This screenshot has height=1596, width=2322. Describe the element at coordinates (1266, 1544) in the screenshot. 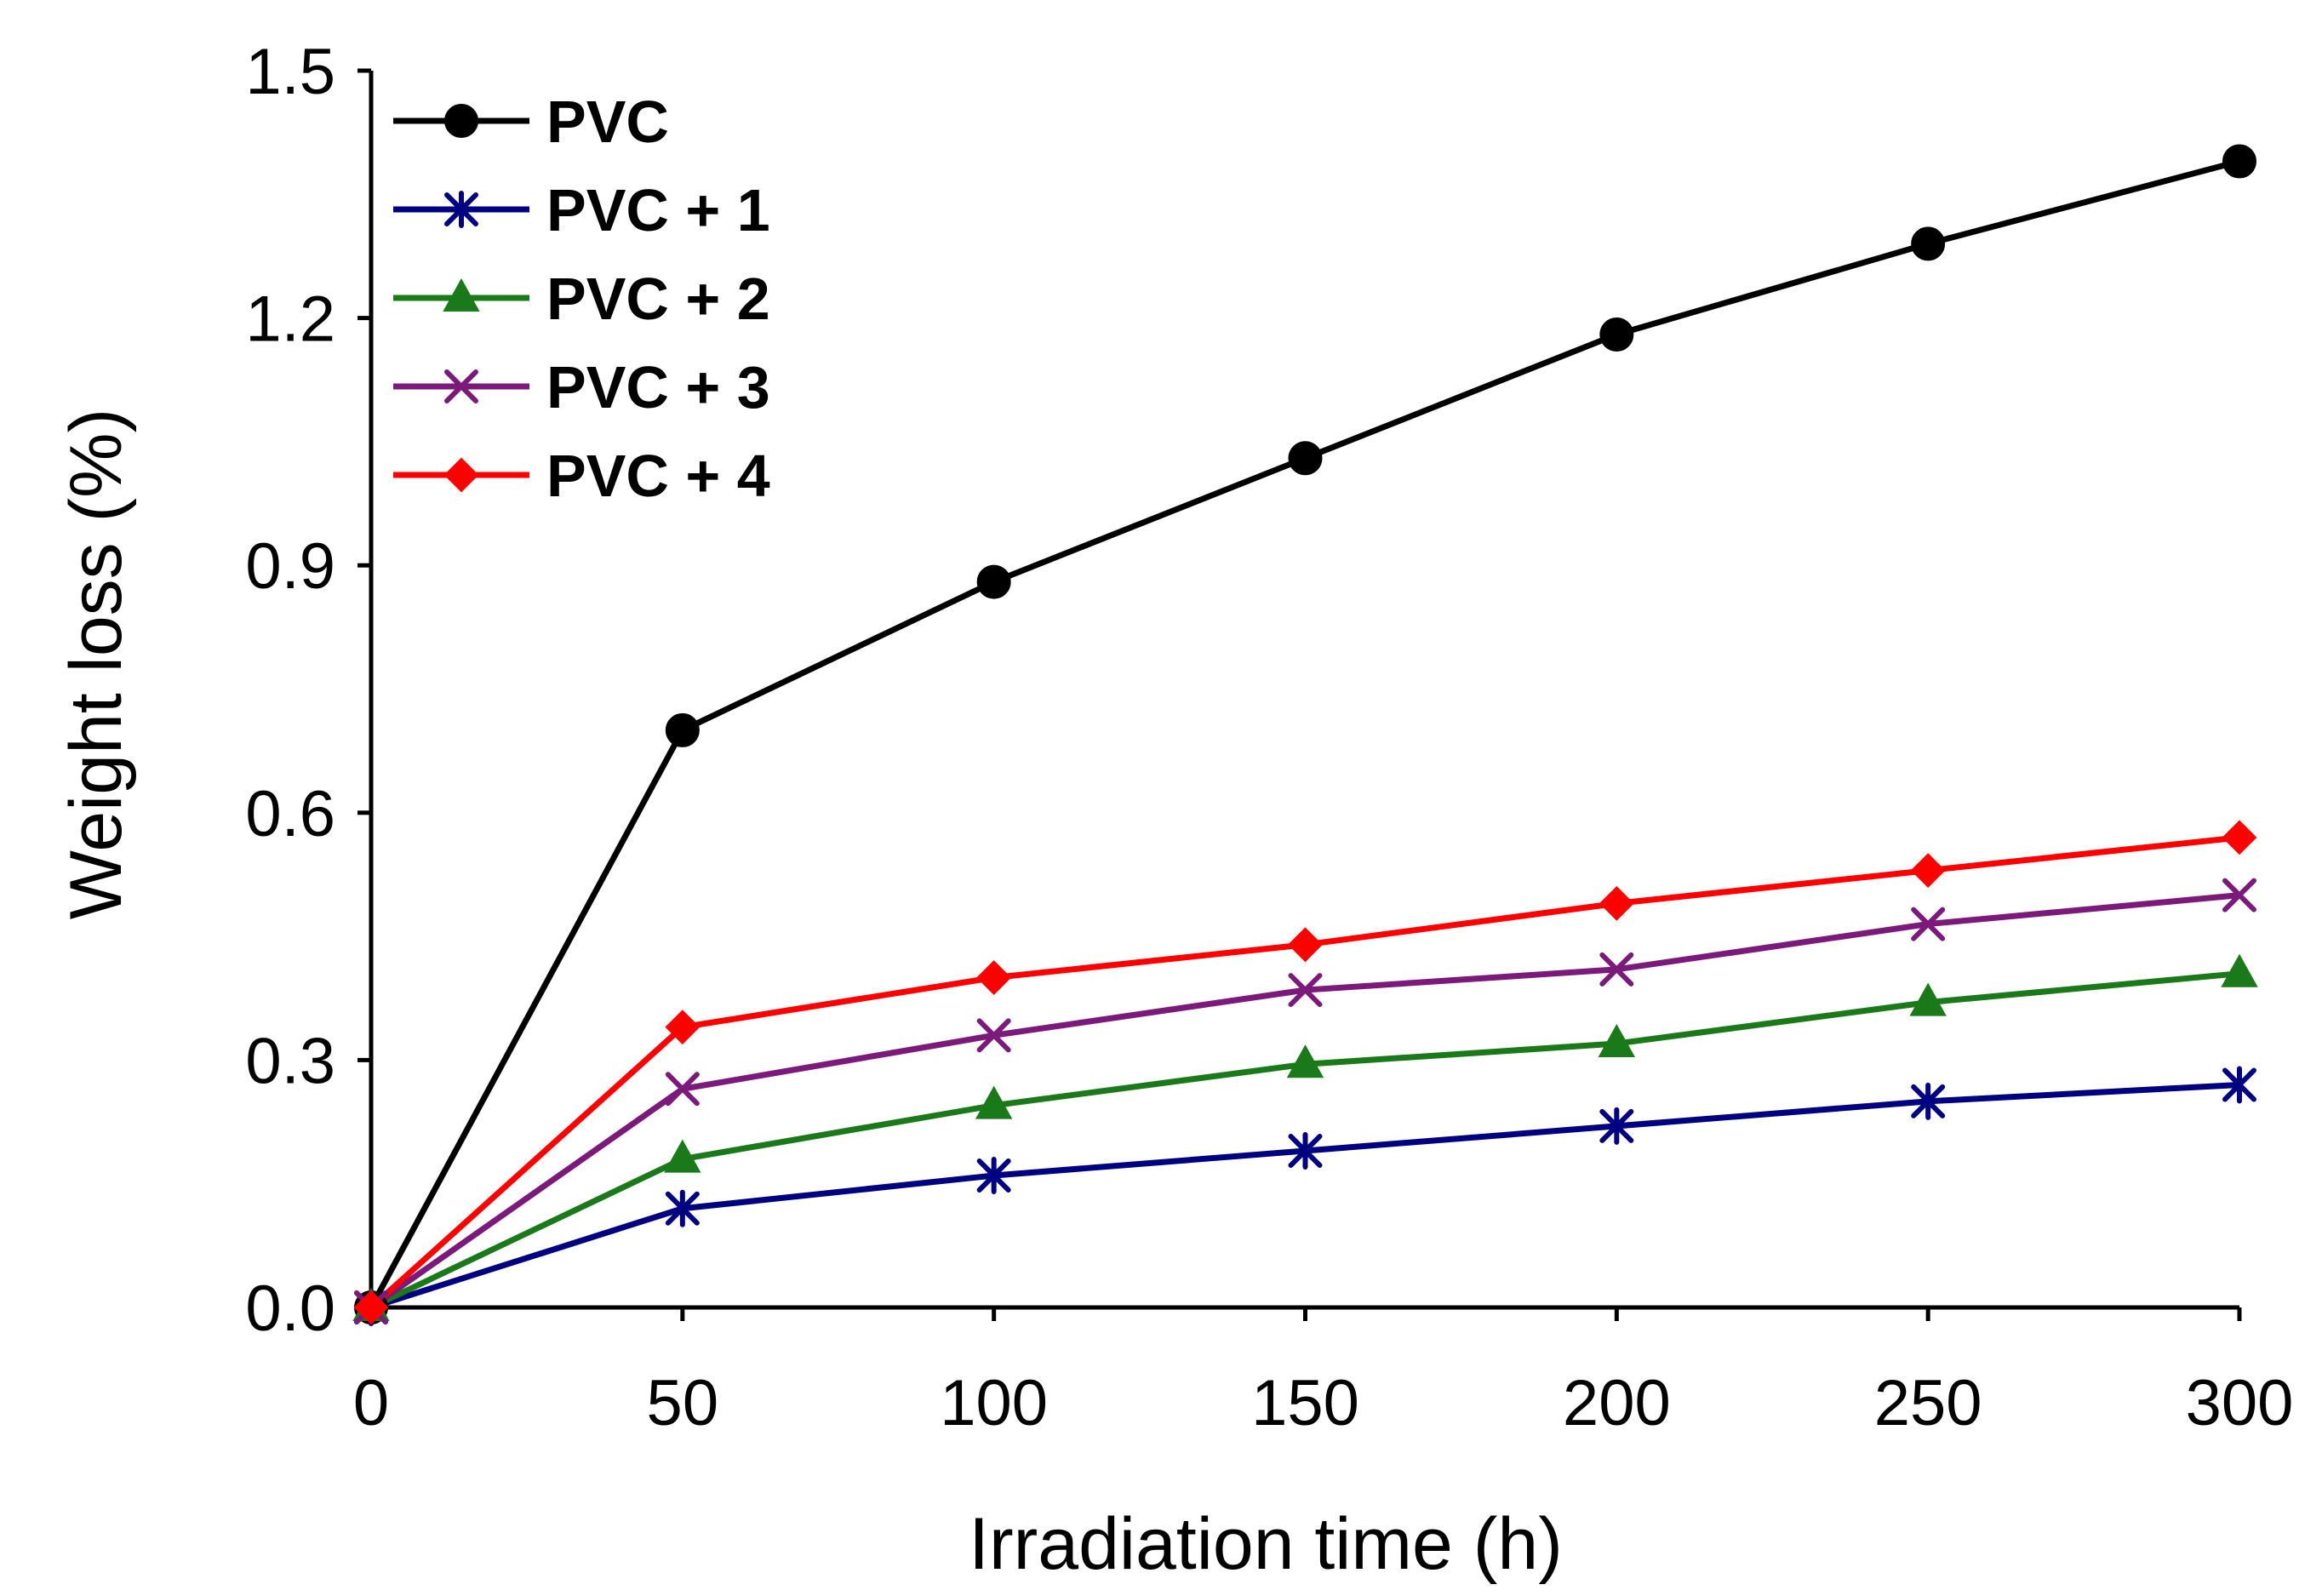

I see `x-axis-title: Irradiation time (h)` at that location.